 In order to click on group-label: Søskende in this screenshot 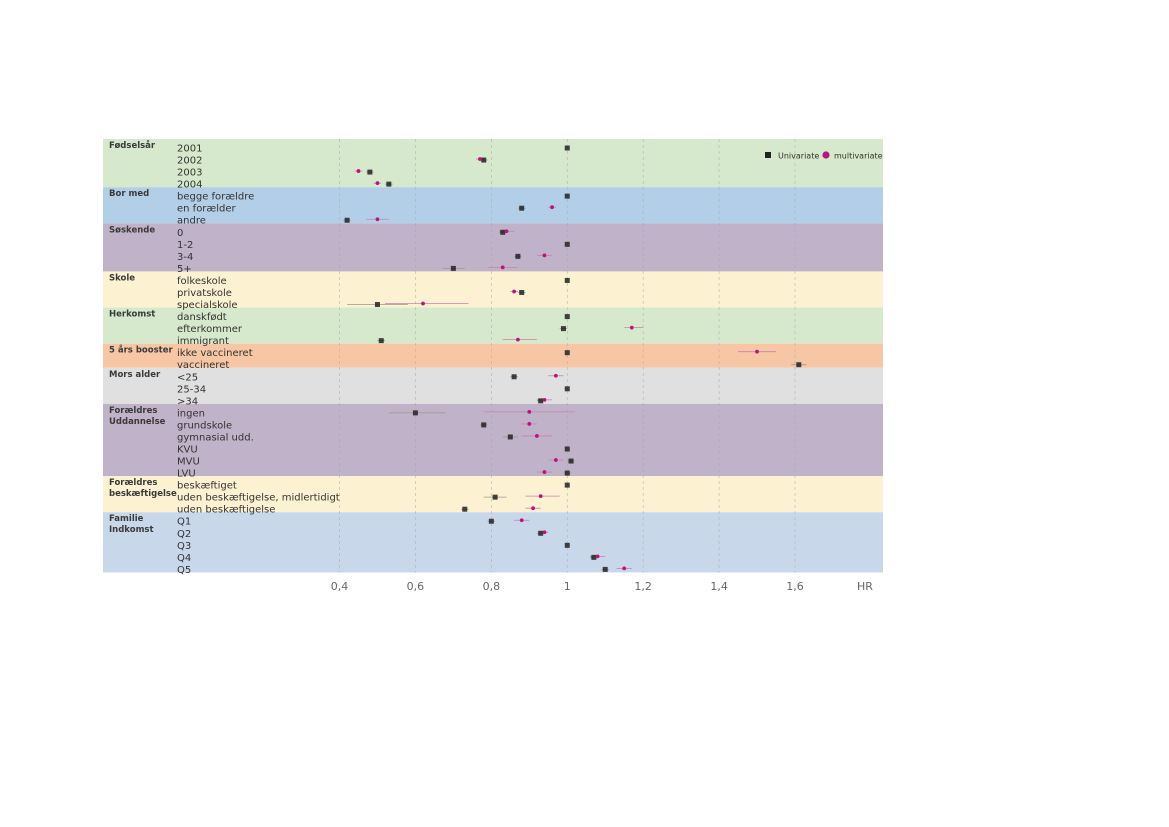, I will do `click(132, 230)`.